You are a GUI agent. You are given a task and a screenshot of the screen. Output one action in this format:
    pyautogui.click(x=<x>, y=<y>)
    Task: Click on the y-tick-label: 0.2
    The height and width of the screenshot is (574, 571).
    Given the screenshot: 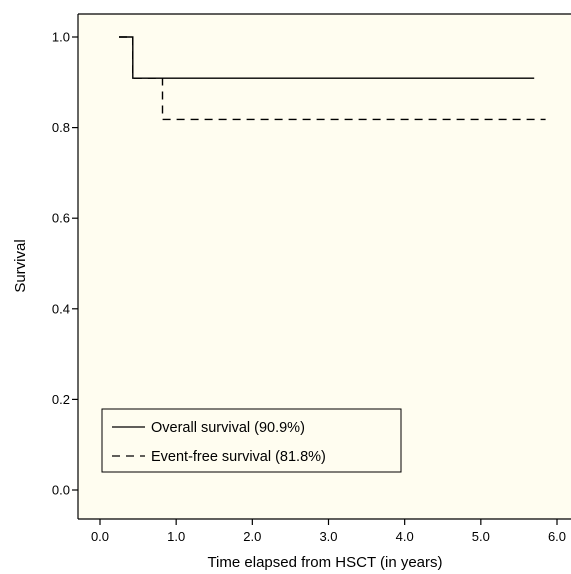 What is the action you would take?
    pyautogui.click(x=61, y=399)
    